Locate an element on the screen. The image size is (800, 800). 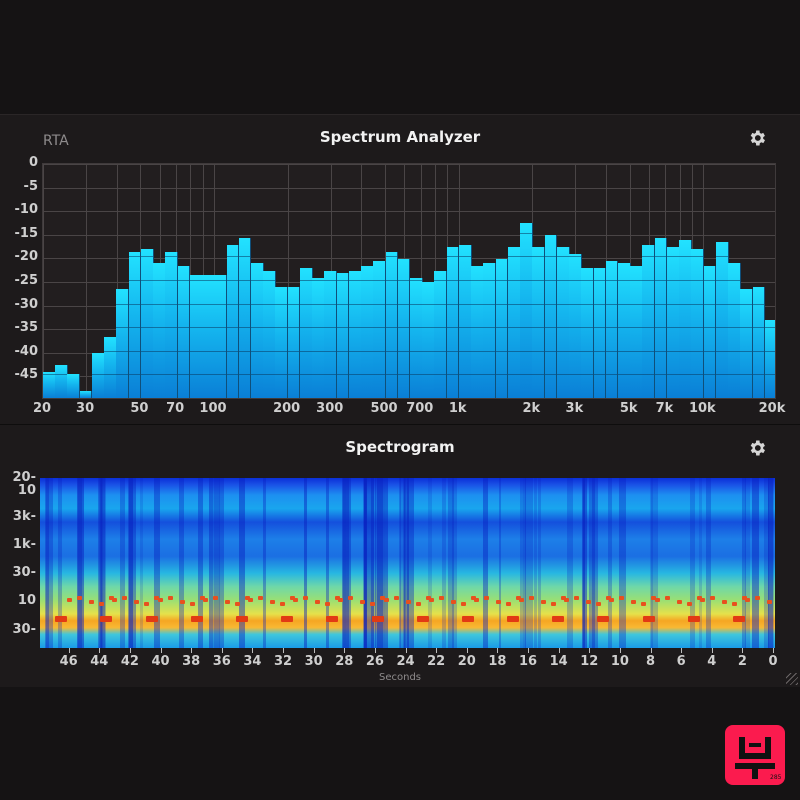
x-tick-label: 5k is located at coordinates (628, 408).